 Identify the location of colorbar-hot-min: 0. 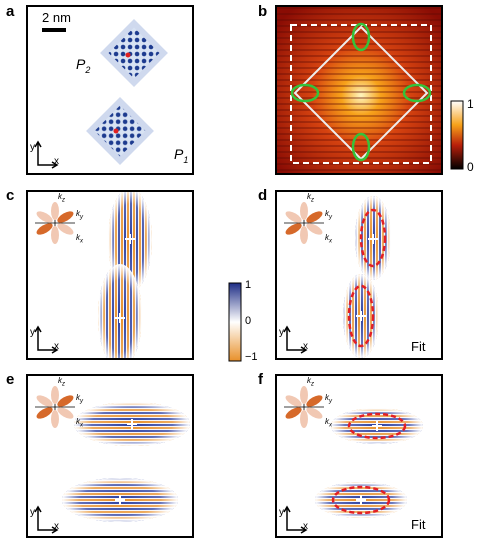
(470, 167).